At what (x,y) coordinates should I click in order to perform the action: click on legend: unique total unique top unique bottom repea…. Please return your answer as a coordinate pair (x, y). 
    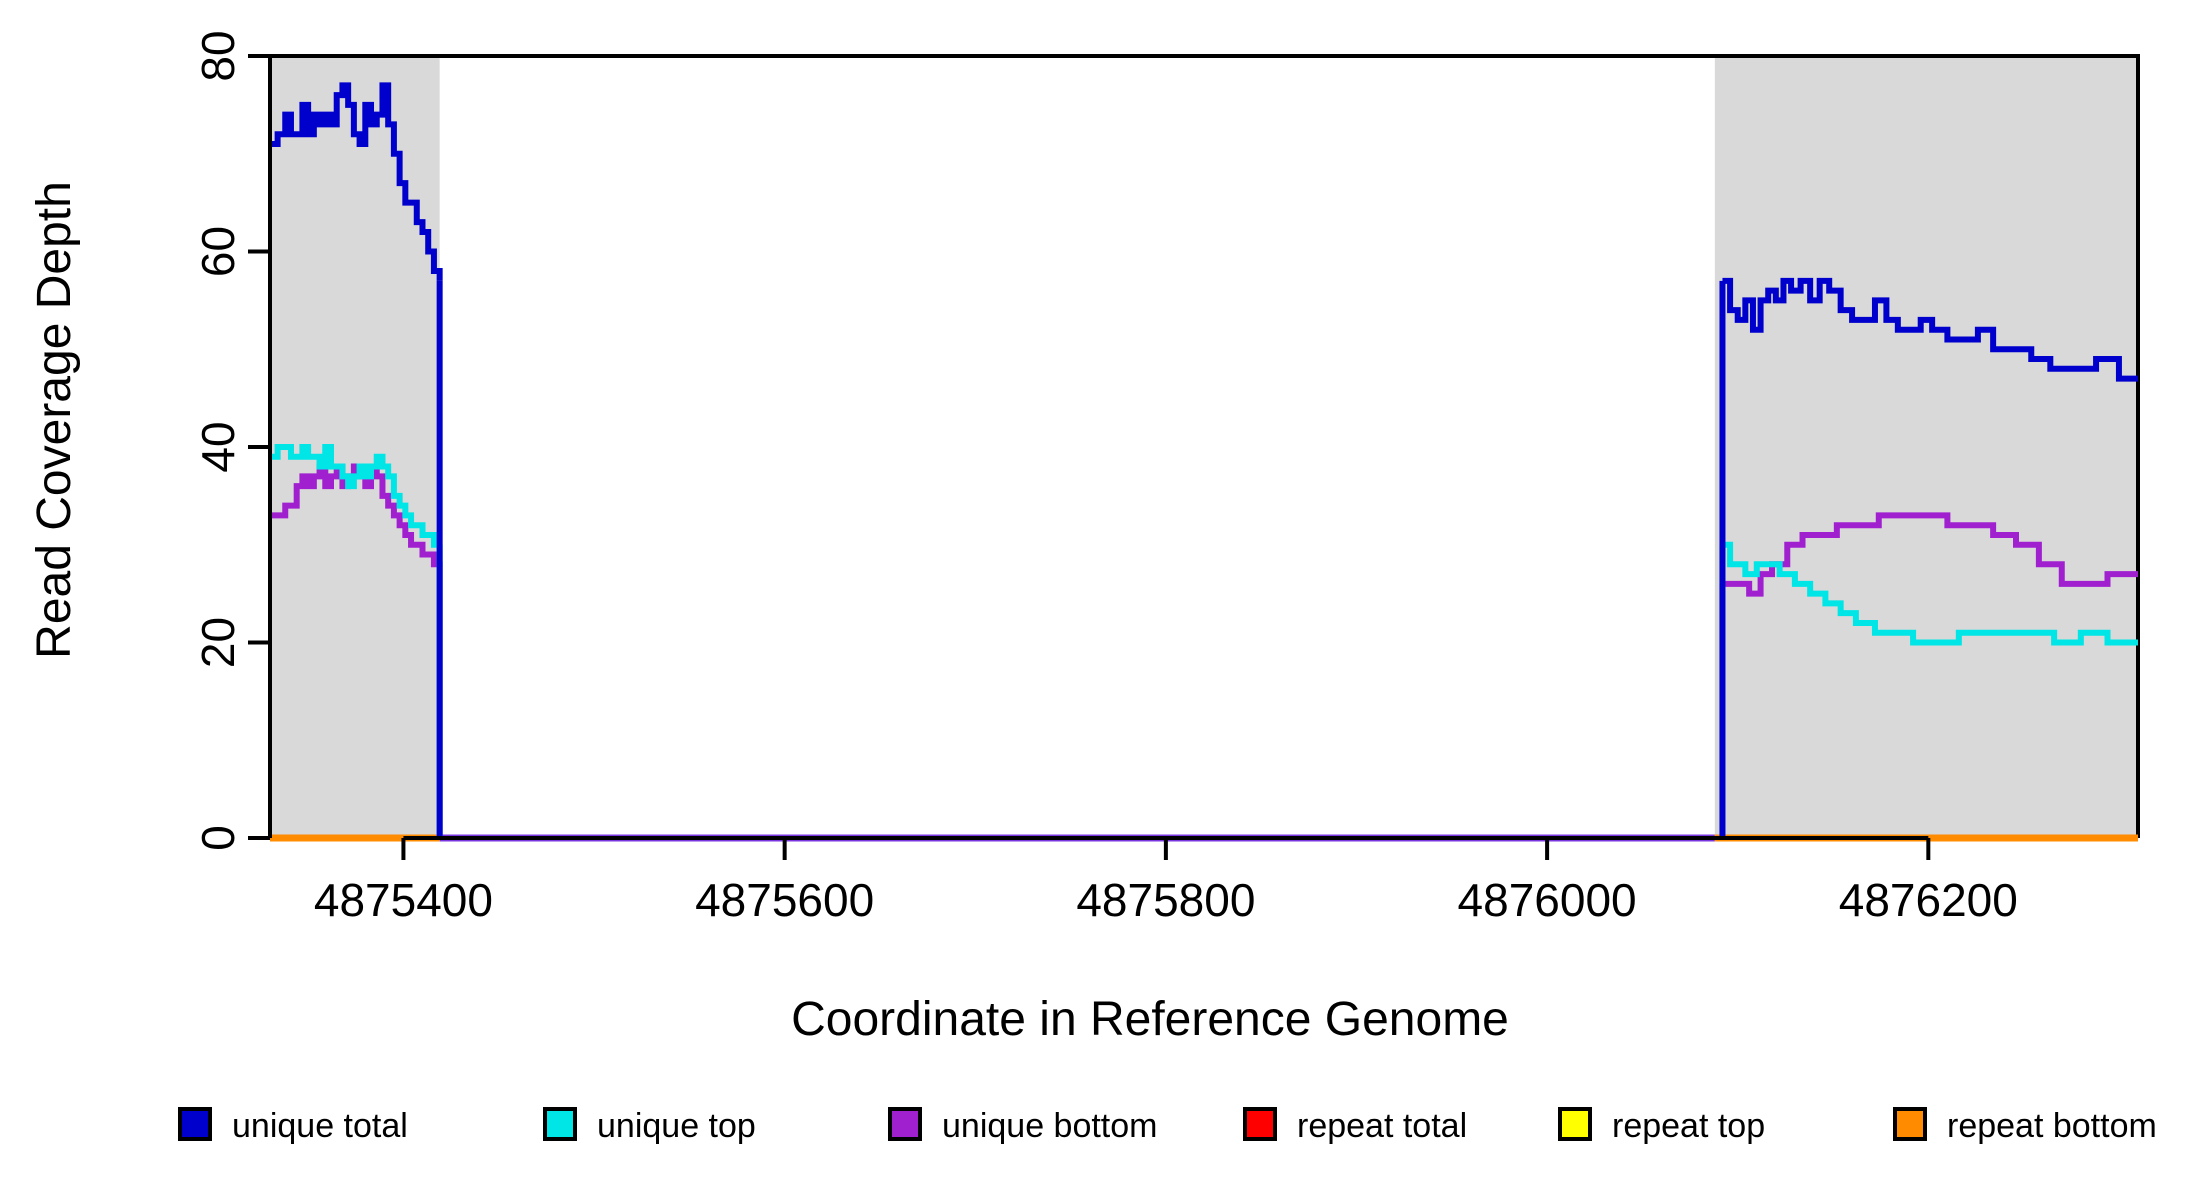
    Looking at the image, I should click on (1167, 1126).